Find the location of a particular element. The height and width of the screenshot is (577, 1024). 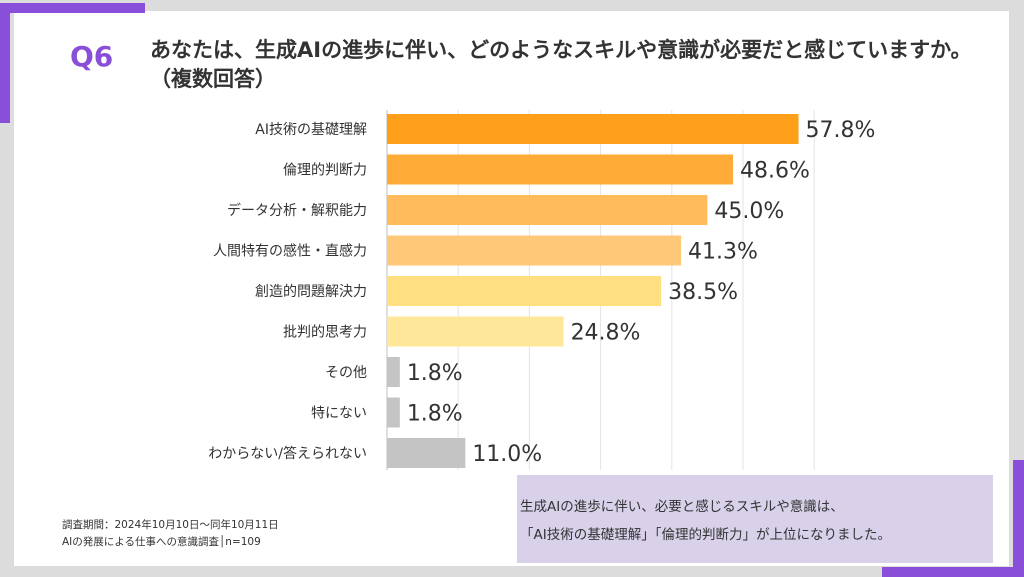

value-label: 24.8% is located at coordinates (606, 333).